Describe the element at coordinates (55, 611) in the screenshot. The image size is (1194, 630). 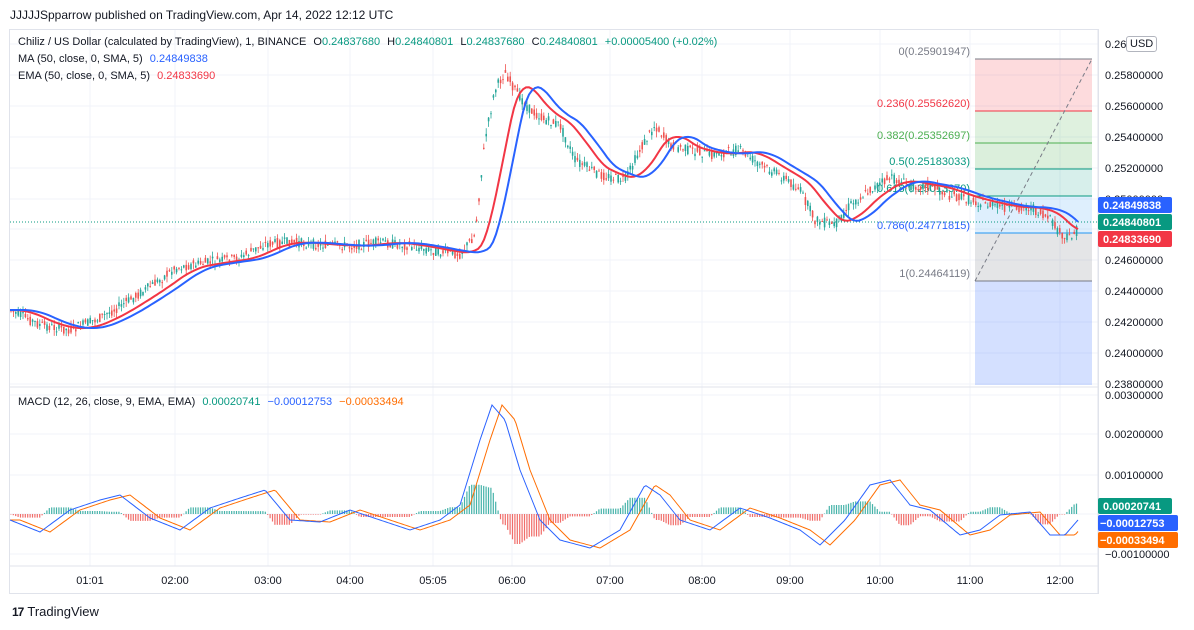
I see `tradingview-footer: 17 TradingView` at that location.